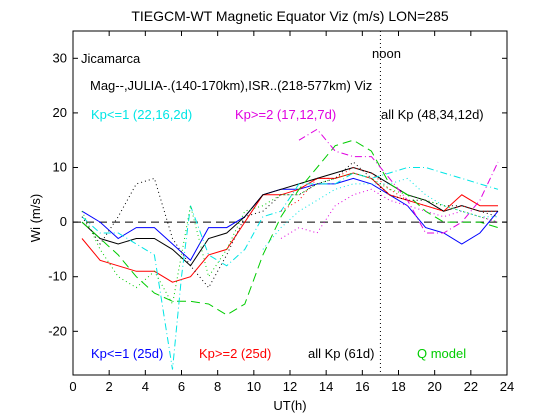 The width and height of the screenshot is (560, 420). I want to click on x-tick-label: 6, so click(181, 386).